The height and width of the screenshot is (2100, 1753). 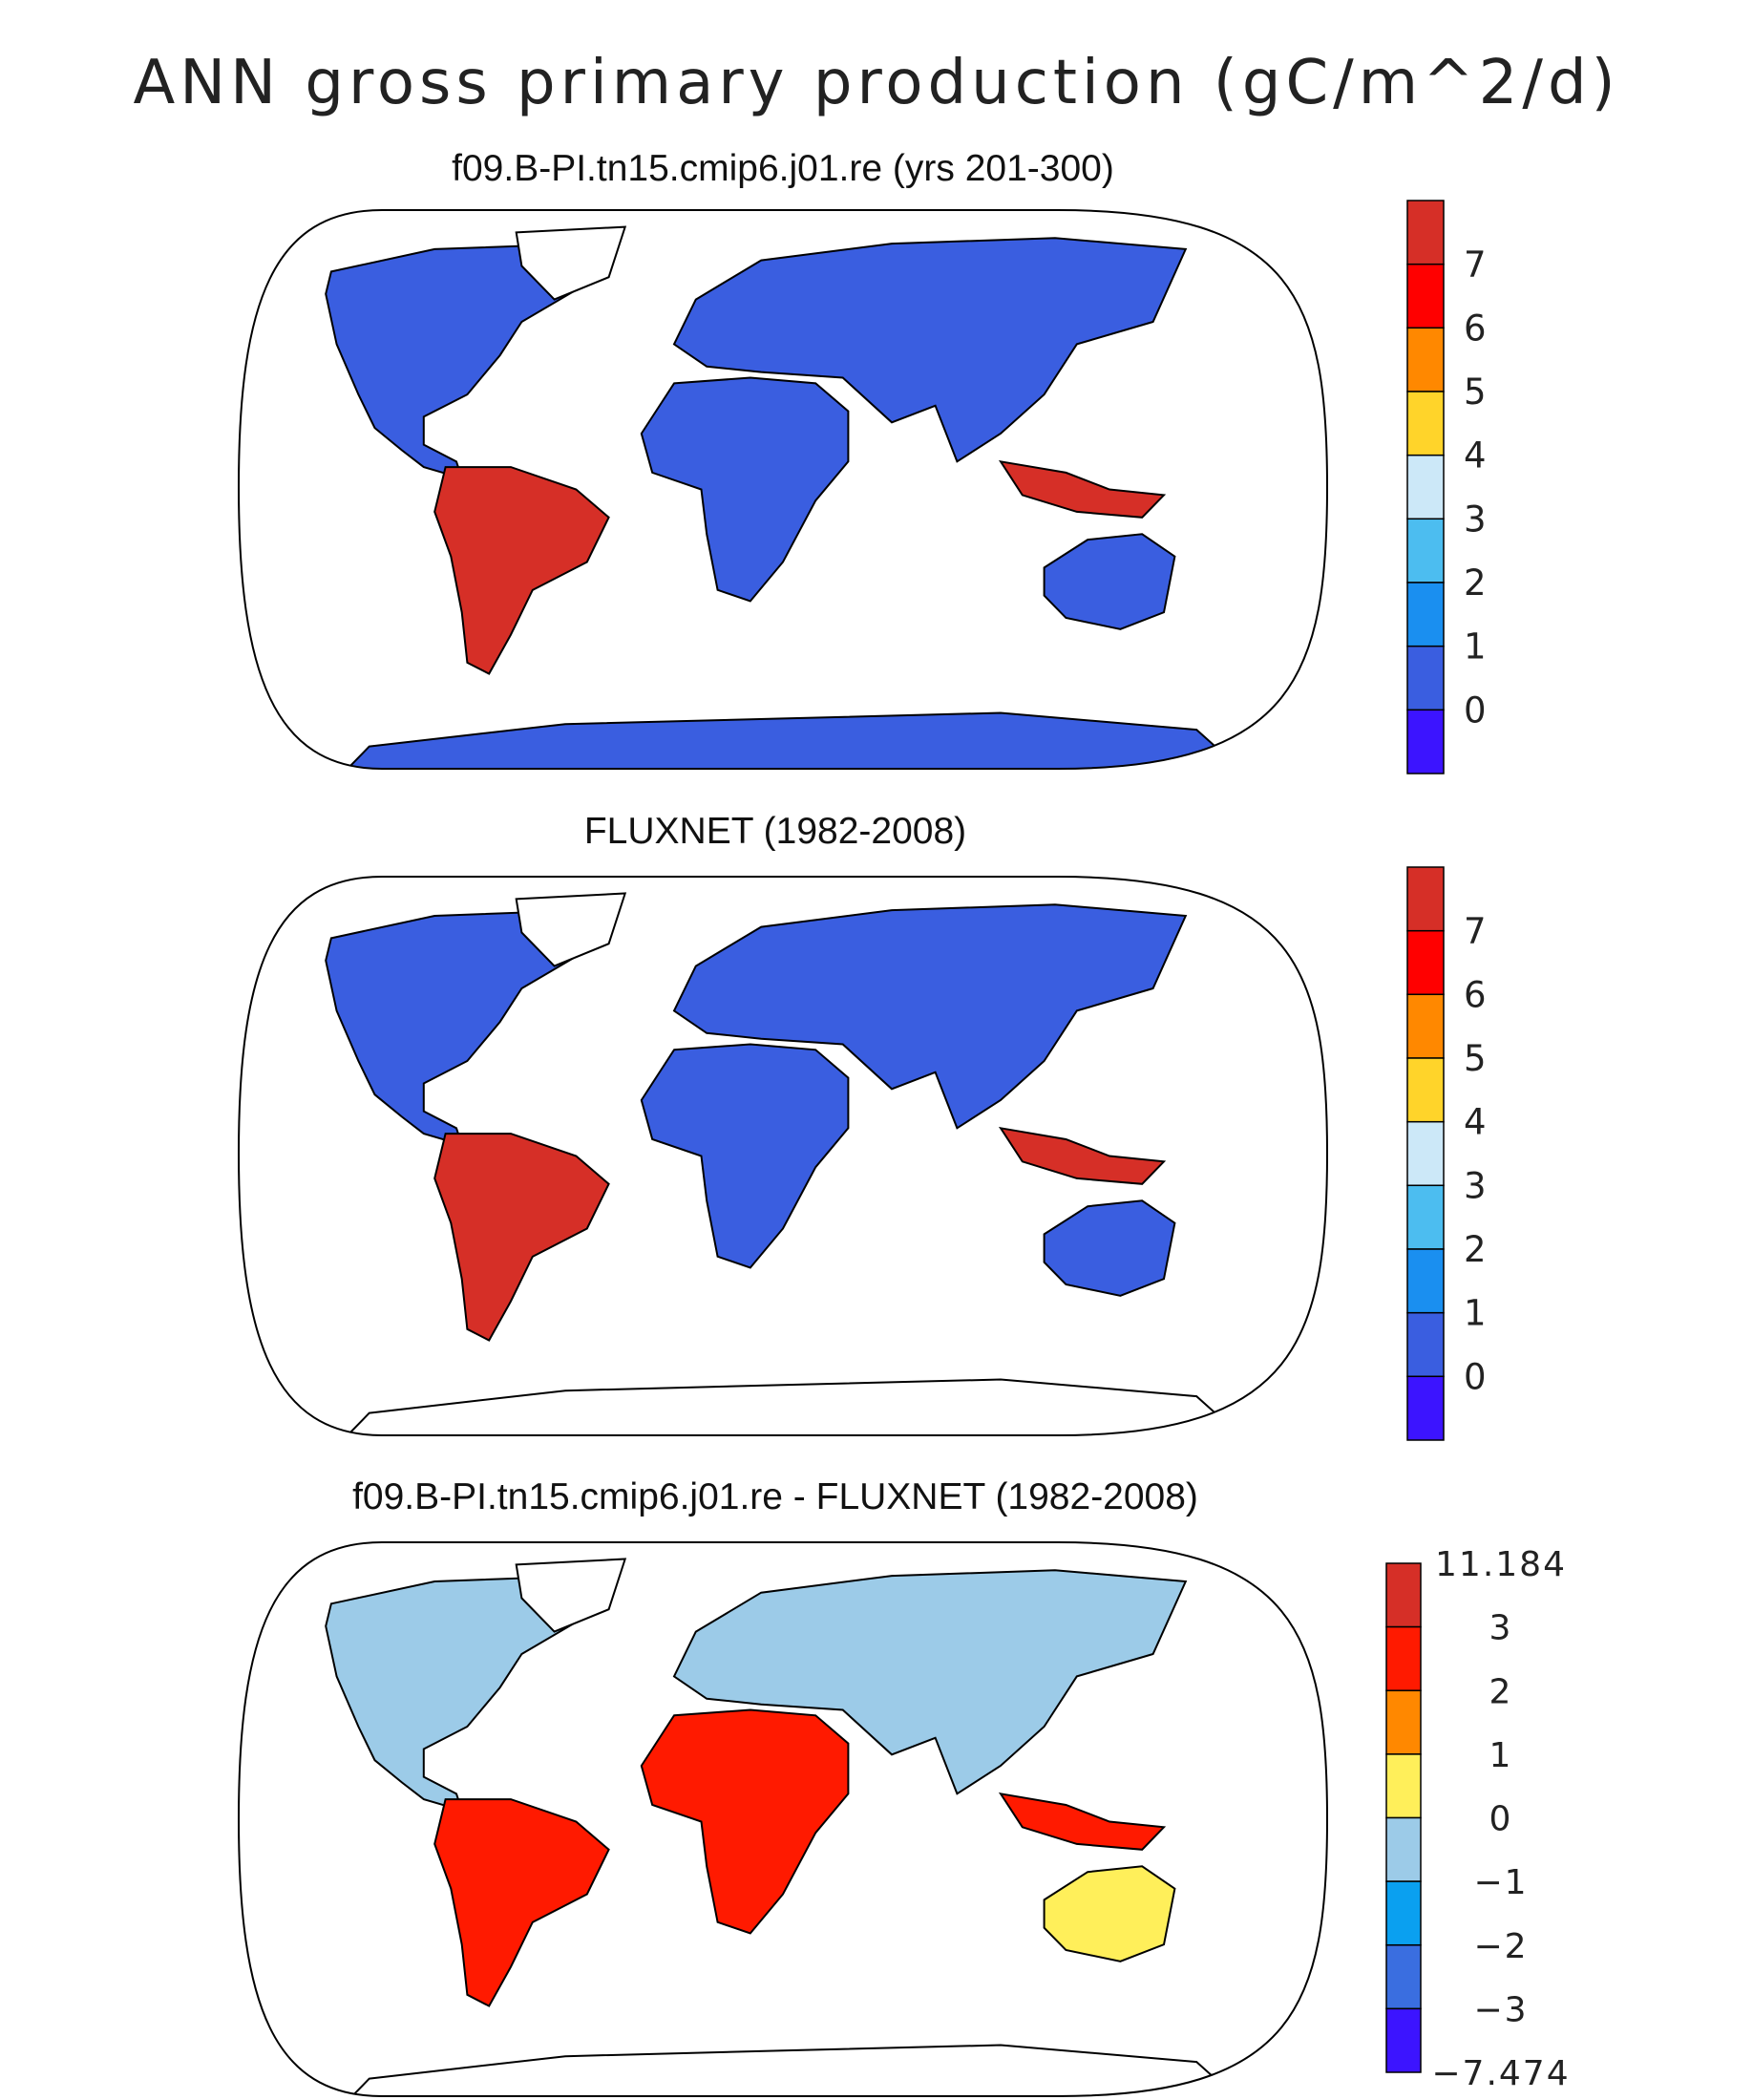 I want to click on colorbar-obs: 7 6 5 4 3 2 1 0, so click(x=1446, y=1153).